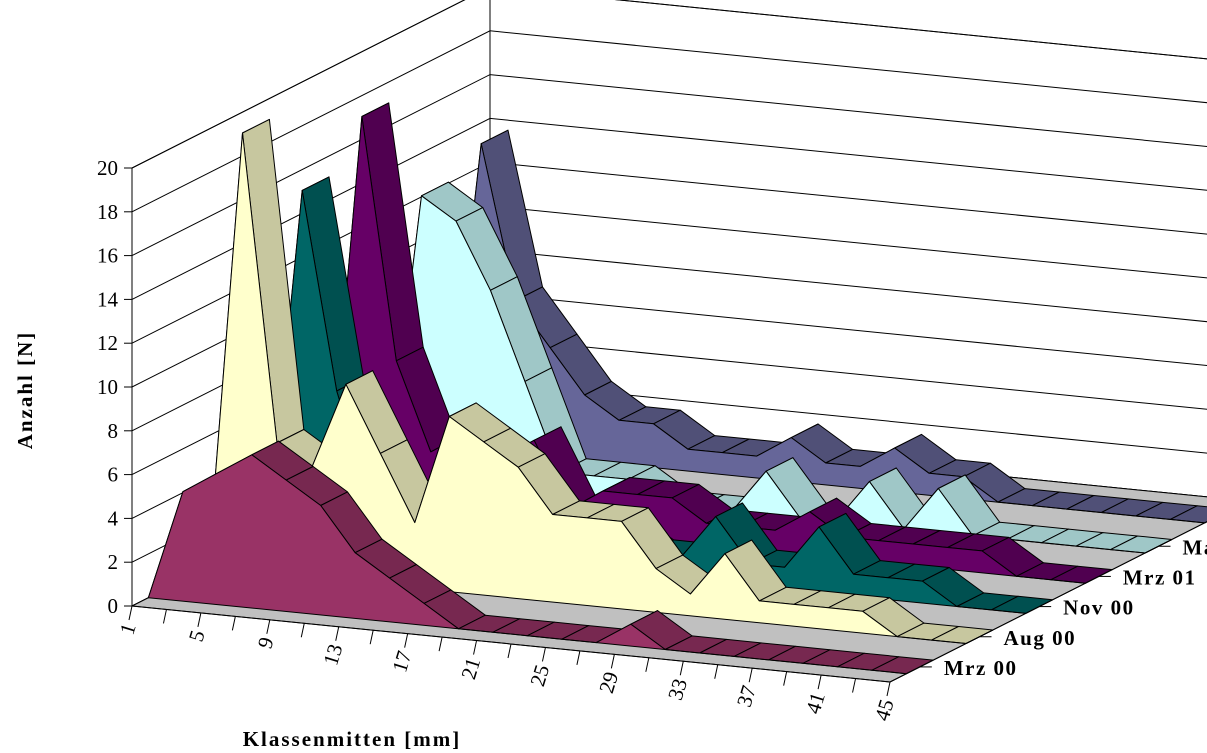 Image resolution: width=1207 pixels, height=753 pixels. What do you see at coordinates (1160, 577) in the screenshot?
I see `series-label: Mrz 01` at bounding box center [1160, 577].